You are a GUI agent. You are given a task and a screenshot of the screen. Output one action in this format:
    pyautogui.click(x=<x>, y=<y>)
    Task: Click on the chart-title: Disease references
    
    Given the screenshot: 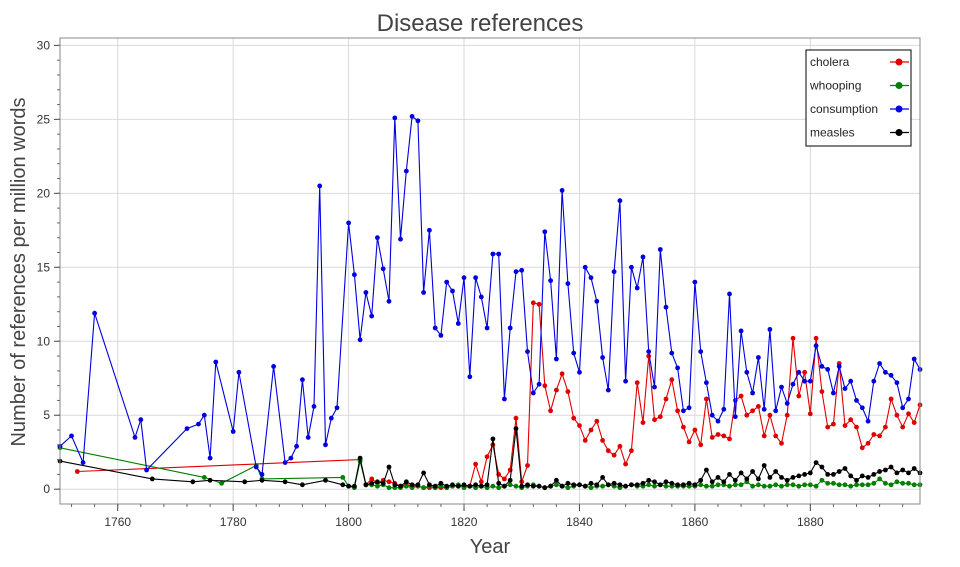 What is the action you would take?
    pyautogui.click(x=480, y=23)
    